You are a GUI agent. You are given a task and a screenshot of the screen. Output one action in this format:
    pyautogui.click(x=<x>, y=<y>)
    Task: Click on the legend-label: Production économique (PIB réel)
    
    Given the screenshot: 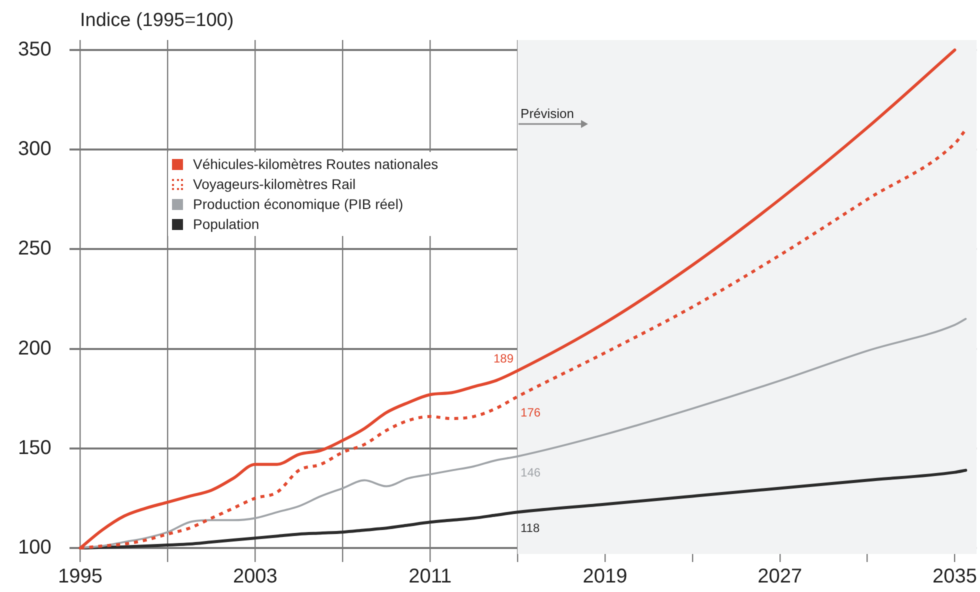 What is the action you would take?
    pyautogui.click(x=298, y=204)
    